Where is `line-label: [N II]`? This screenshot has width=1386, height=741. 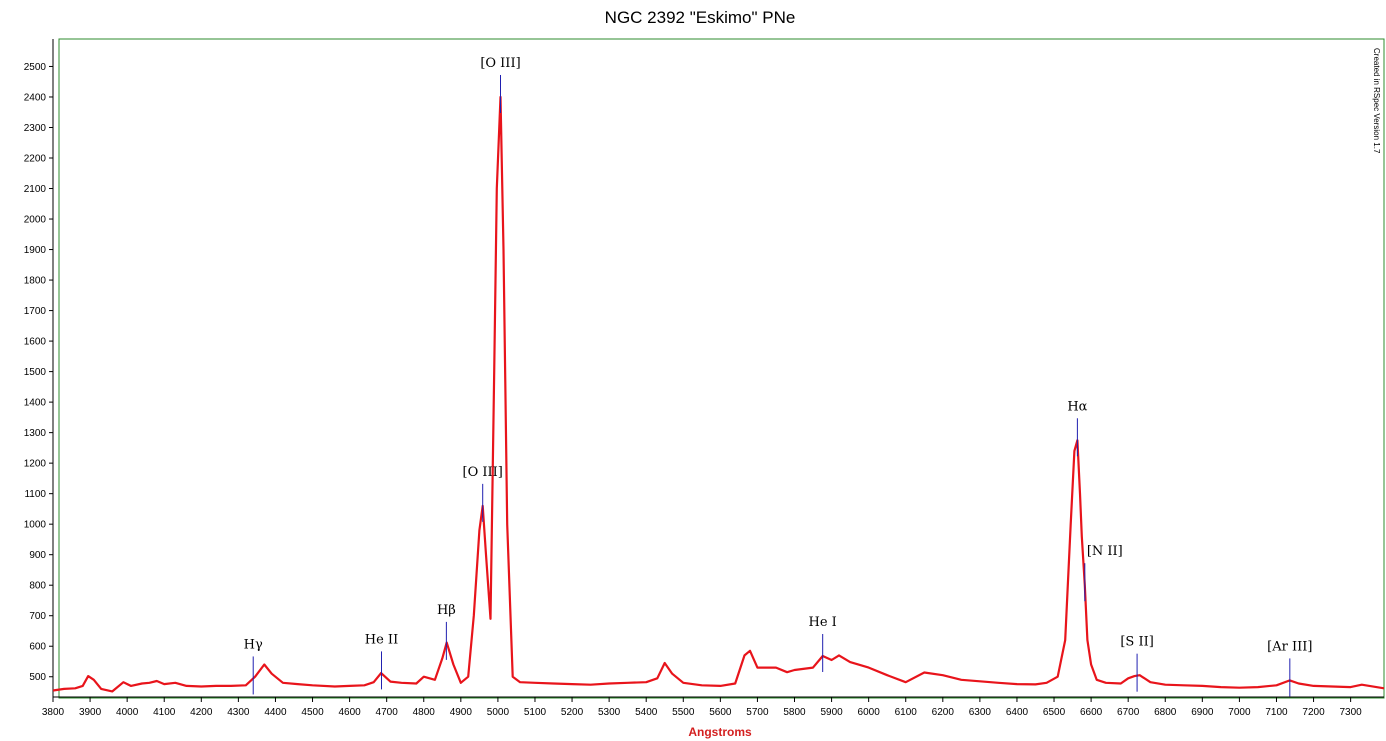
line-label: [N II] is located at coordinates (1105, 551).